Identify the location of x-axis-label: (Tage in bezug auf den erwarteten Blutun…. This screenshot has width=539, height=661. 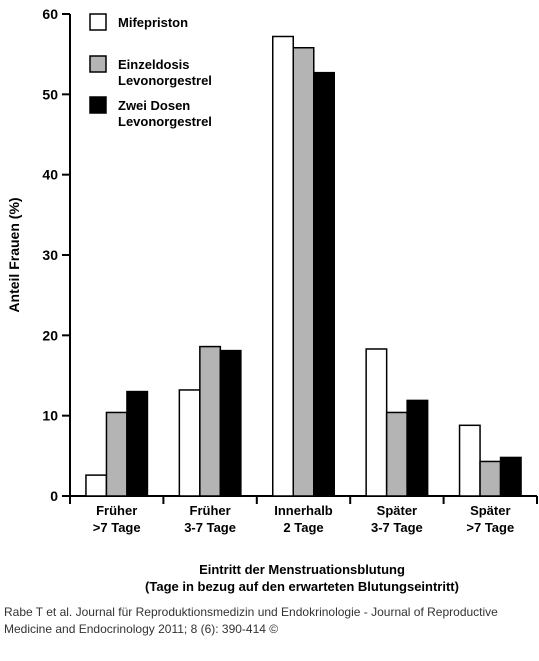
(302, 586).